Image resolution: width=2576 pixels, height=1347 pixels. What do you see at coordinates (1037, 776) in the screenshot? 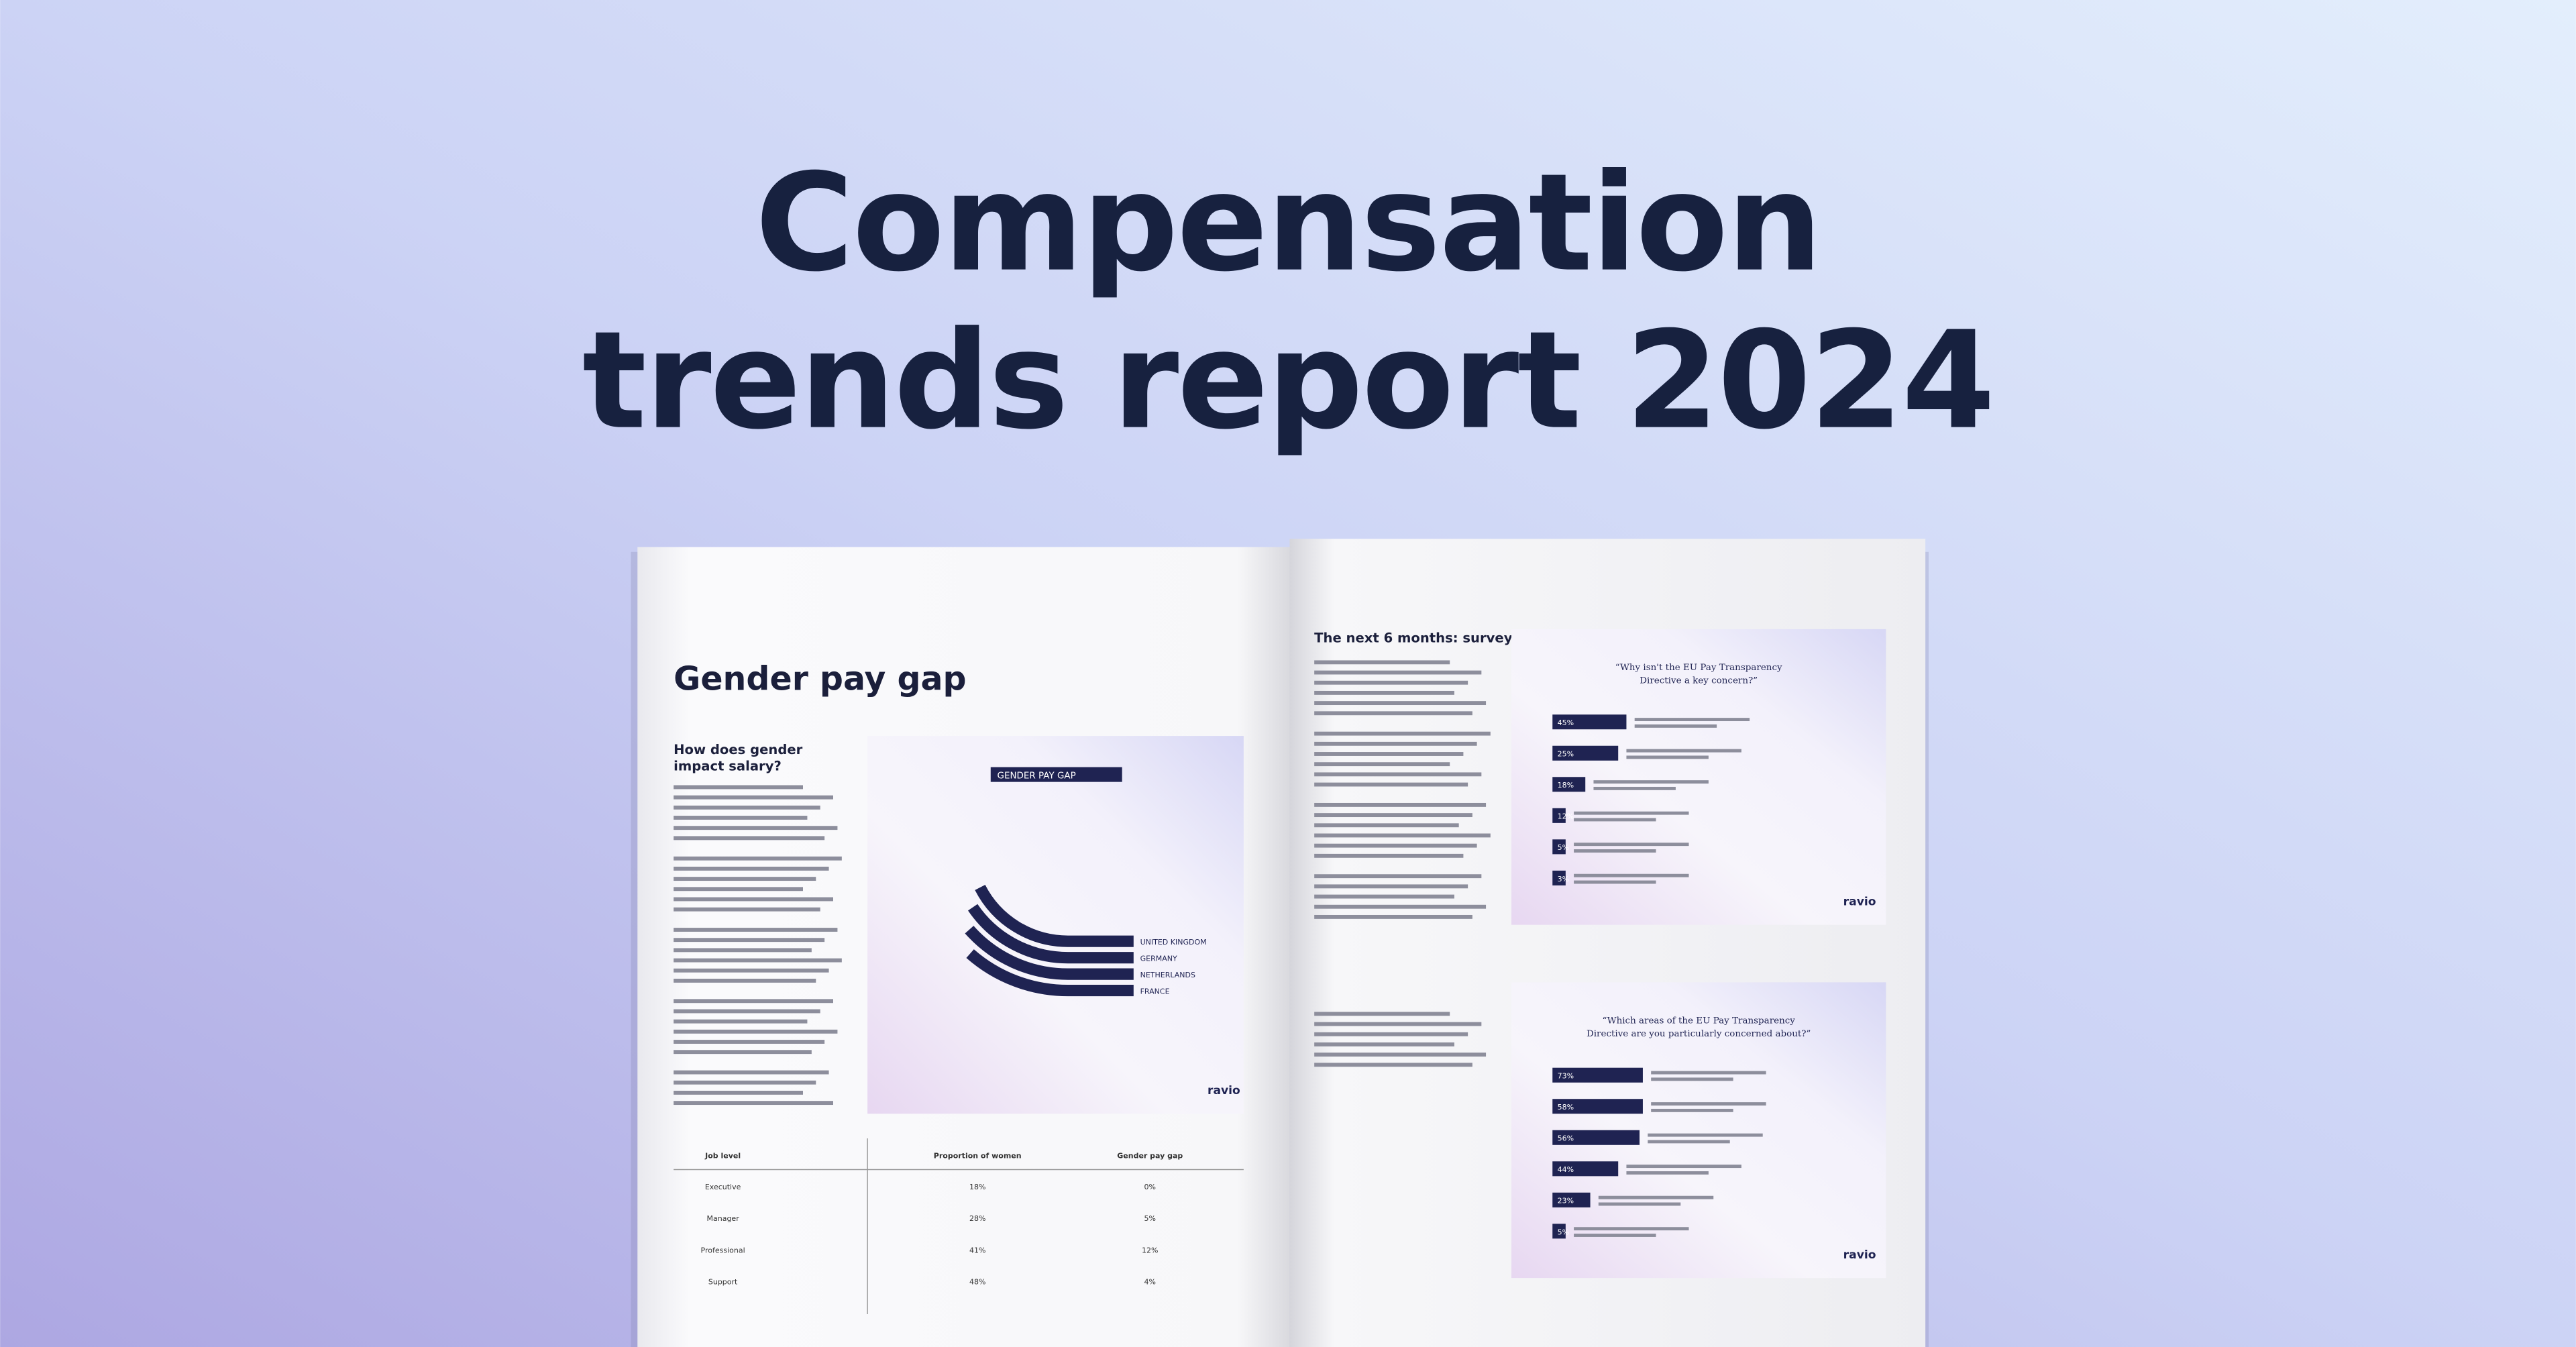
I see `chart-title: GENDER PAY GAP` at bounding box center [1037, 776].